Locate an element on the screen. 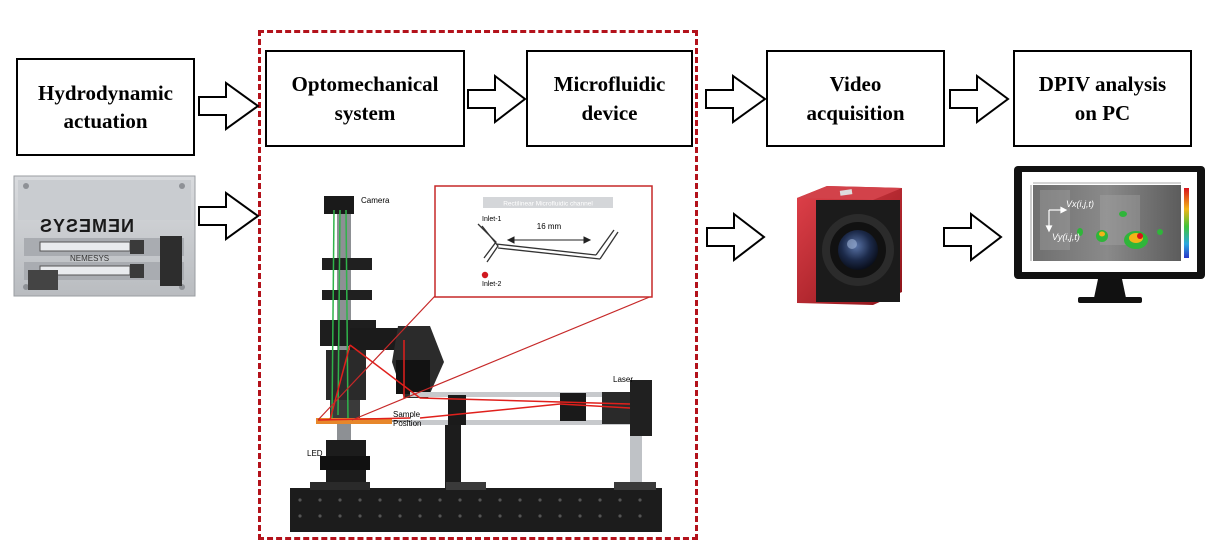  syringe-pump-image: NEMESYS NEMESYS is located at coordinates (104, 236).